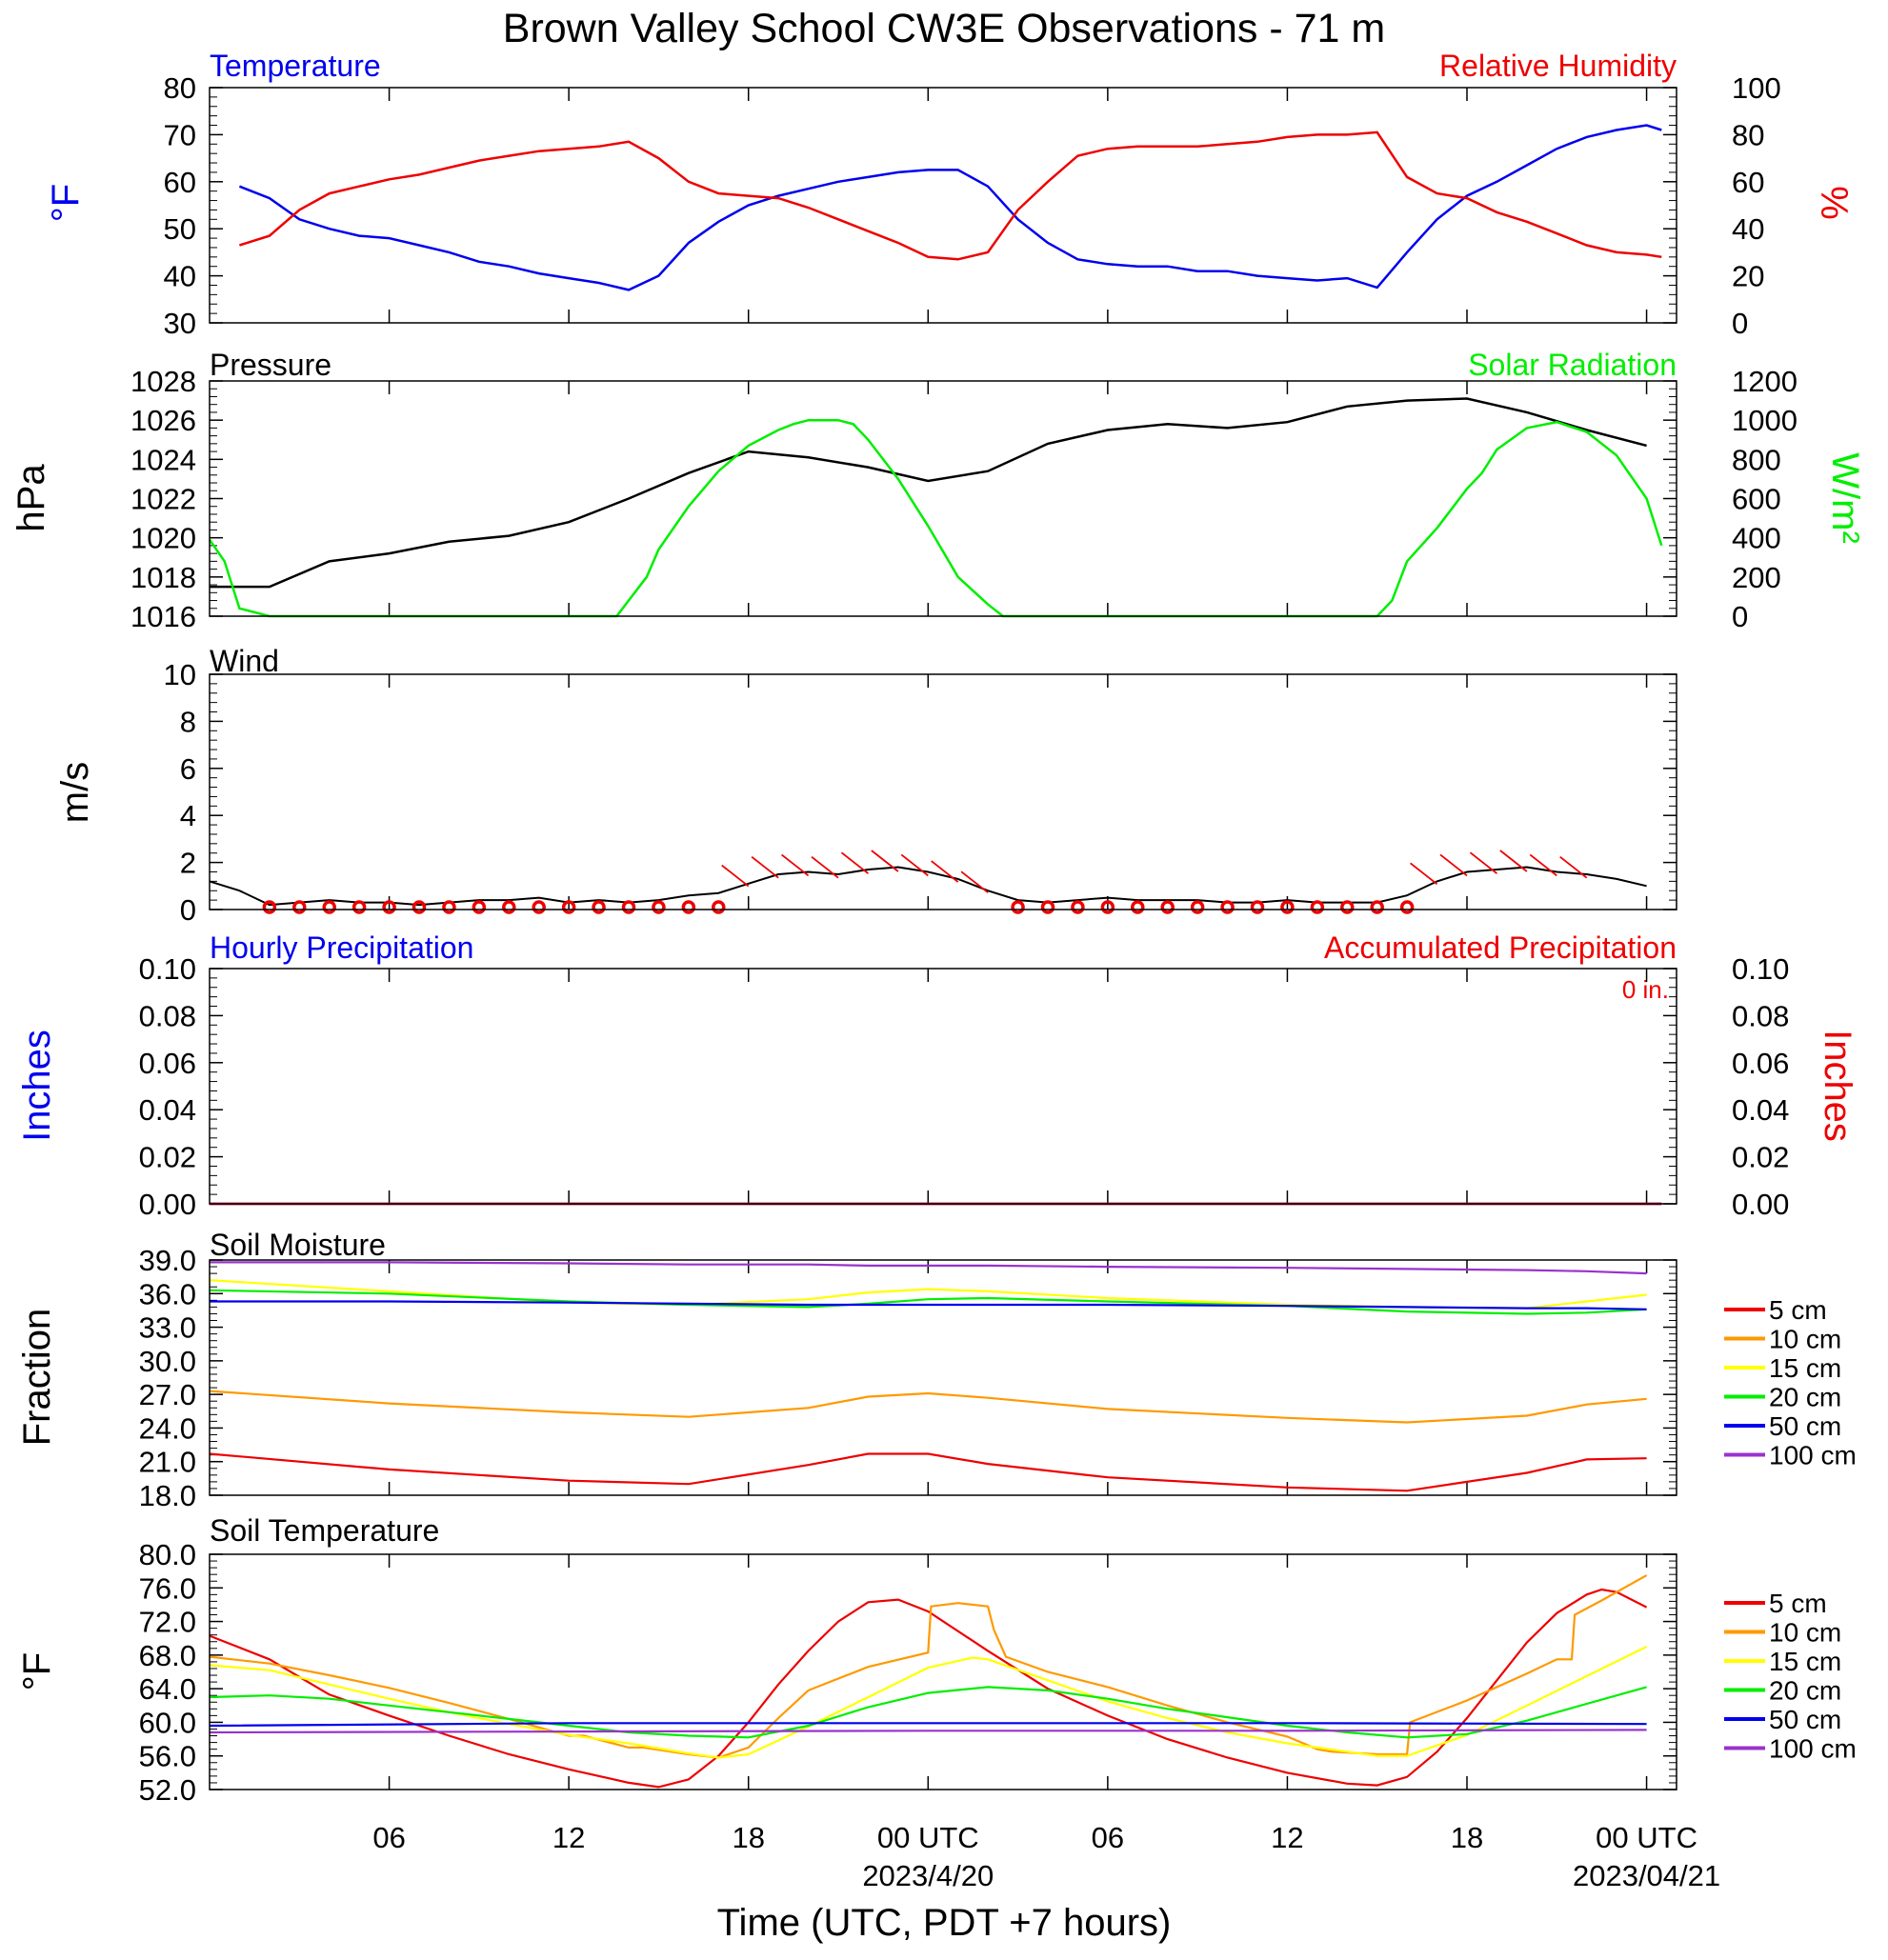 This screenshot has width=1888, height=1960. What do you see at coordinates (167, 1204) in the screenshot?
I see `y-tick-label: 0.00` at bounding box center [167, 1204].